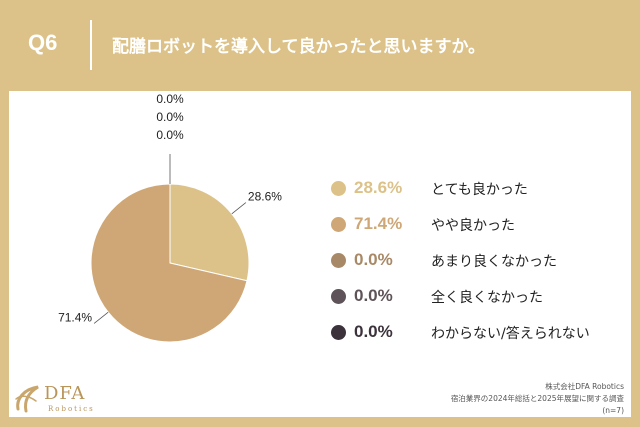 Image resolution: width=640 pixels, height=427 pixels. I want to click on header-divider, so click(91, 45).